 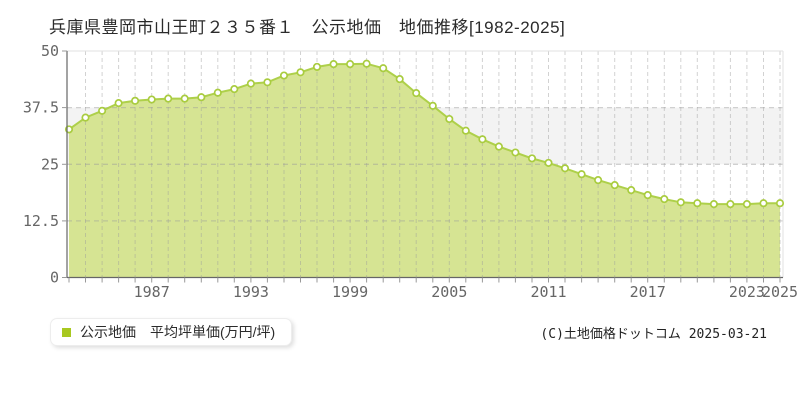 I want to click on svg-text: 0, so click(x=54, y=278).